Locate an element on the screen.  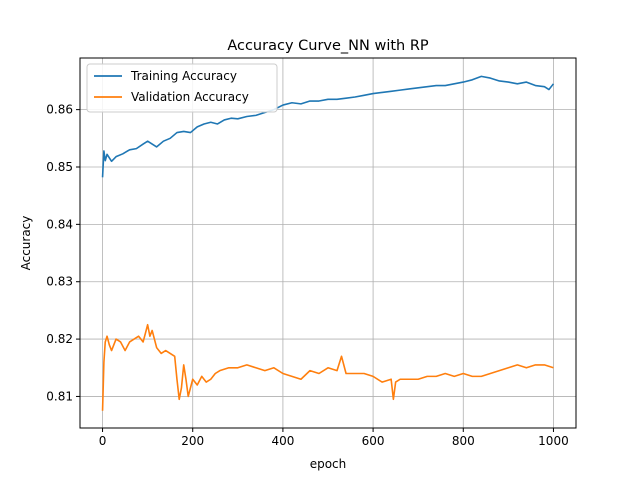
x-tick-label: 800 is located at coordinates (463, 441).